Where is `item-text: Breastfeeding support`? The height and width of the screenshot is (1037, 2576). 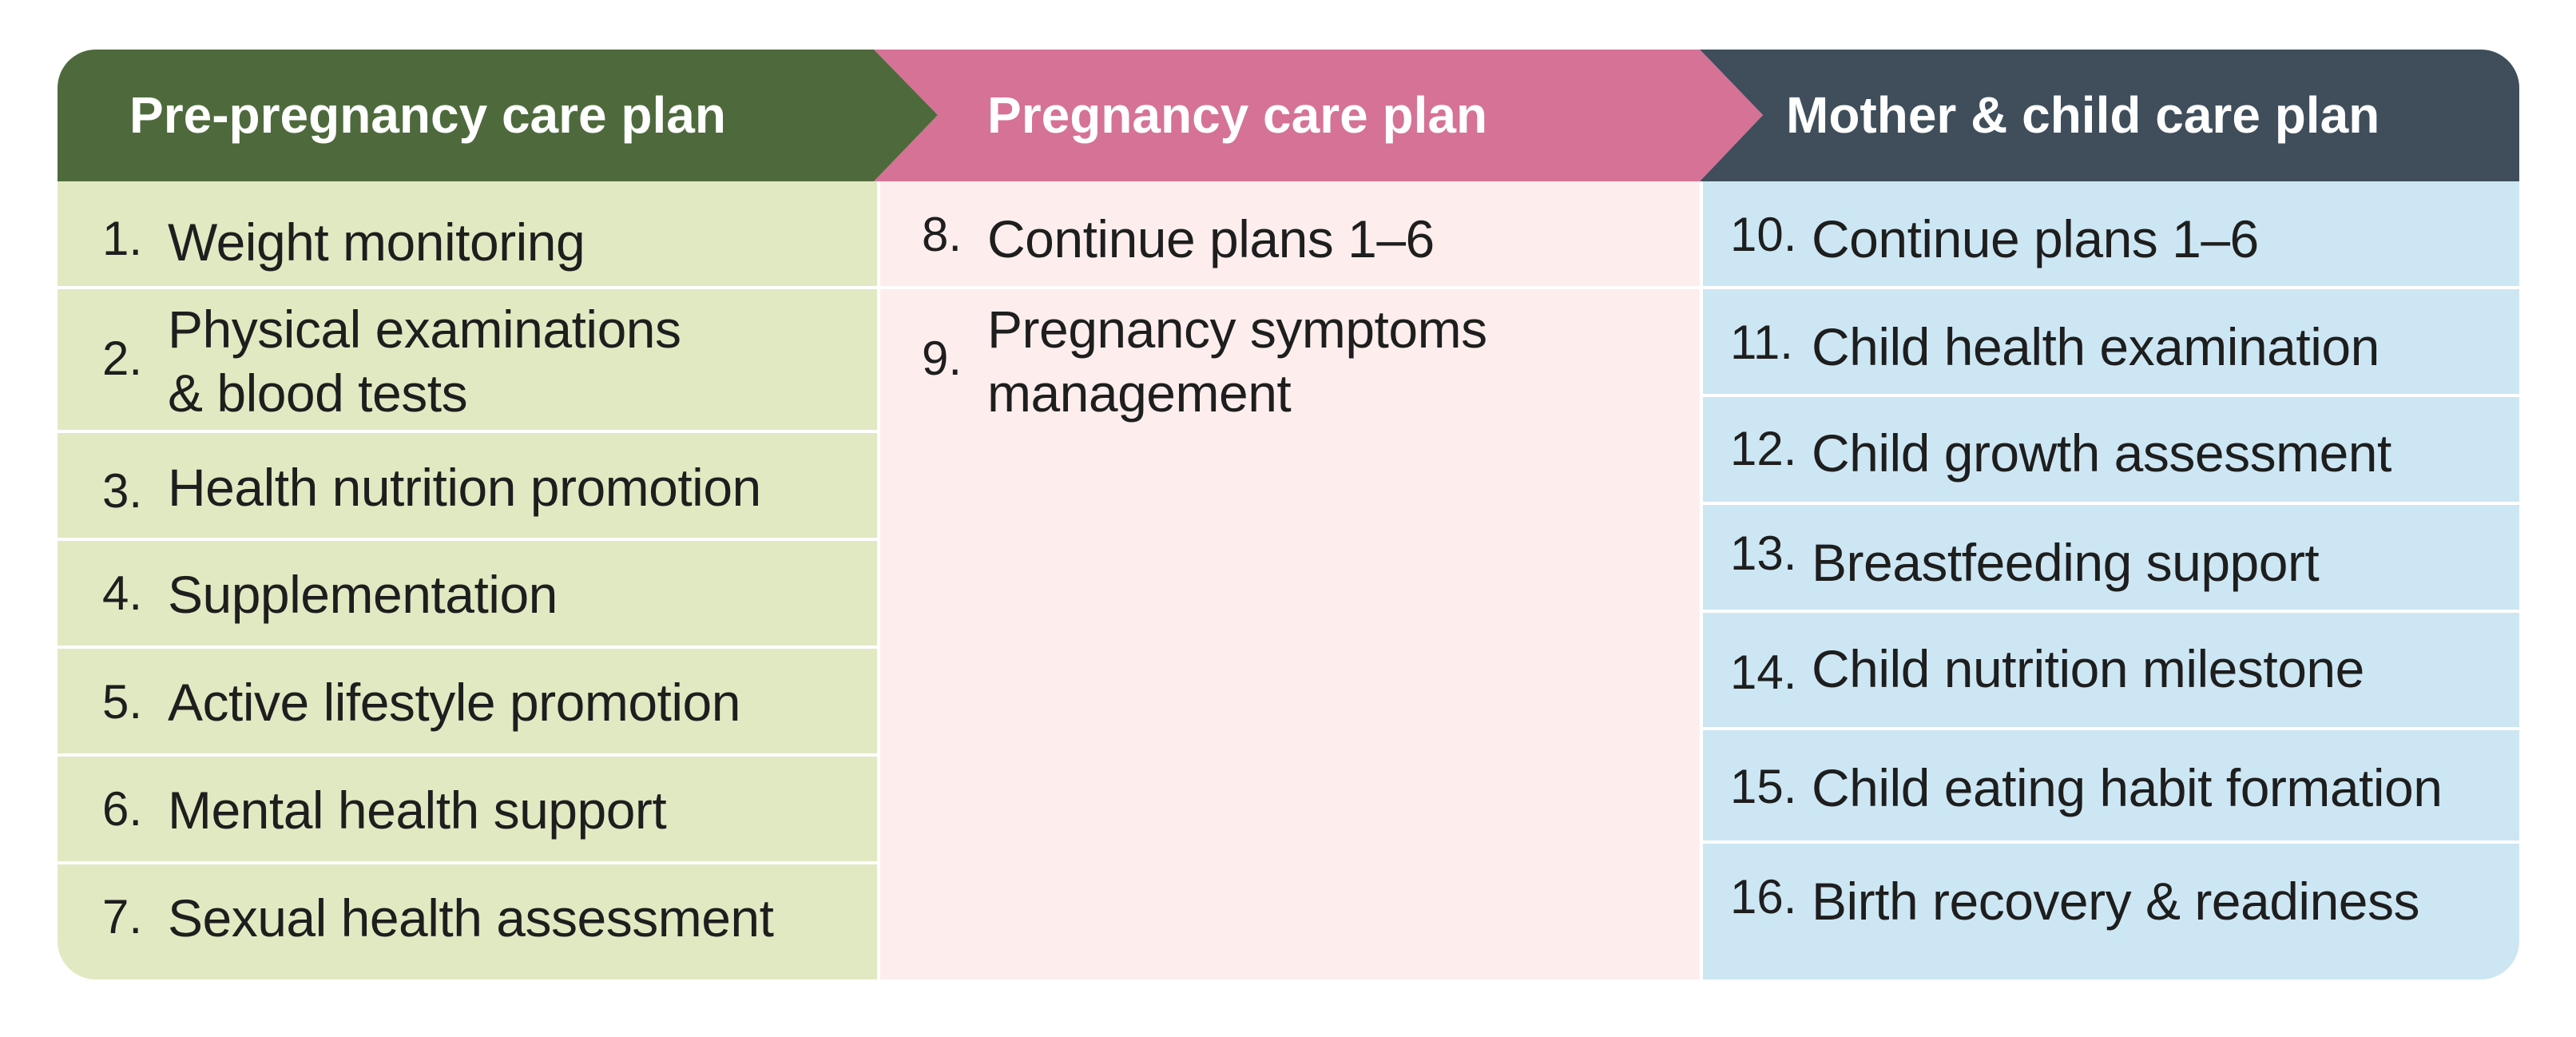
item-text: Breastfeeding support is located at coordinates (2066, 562).